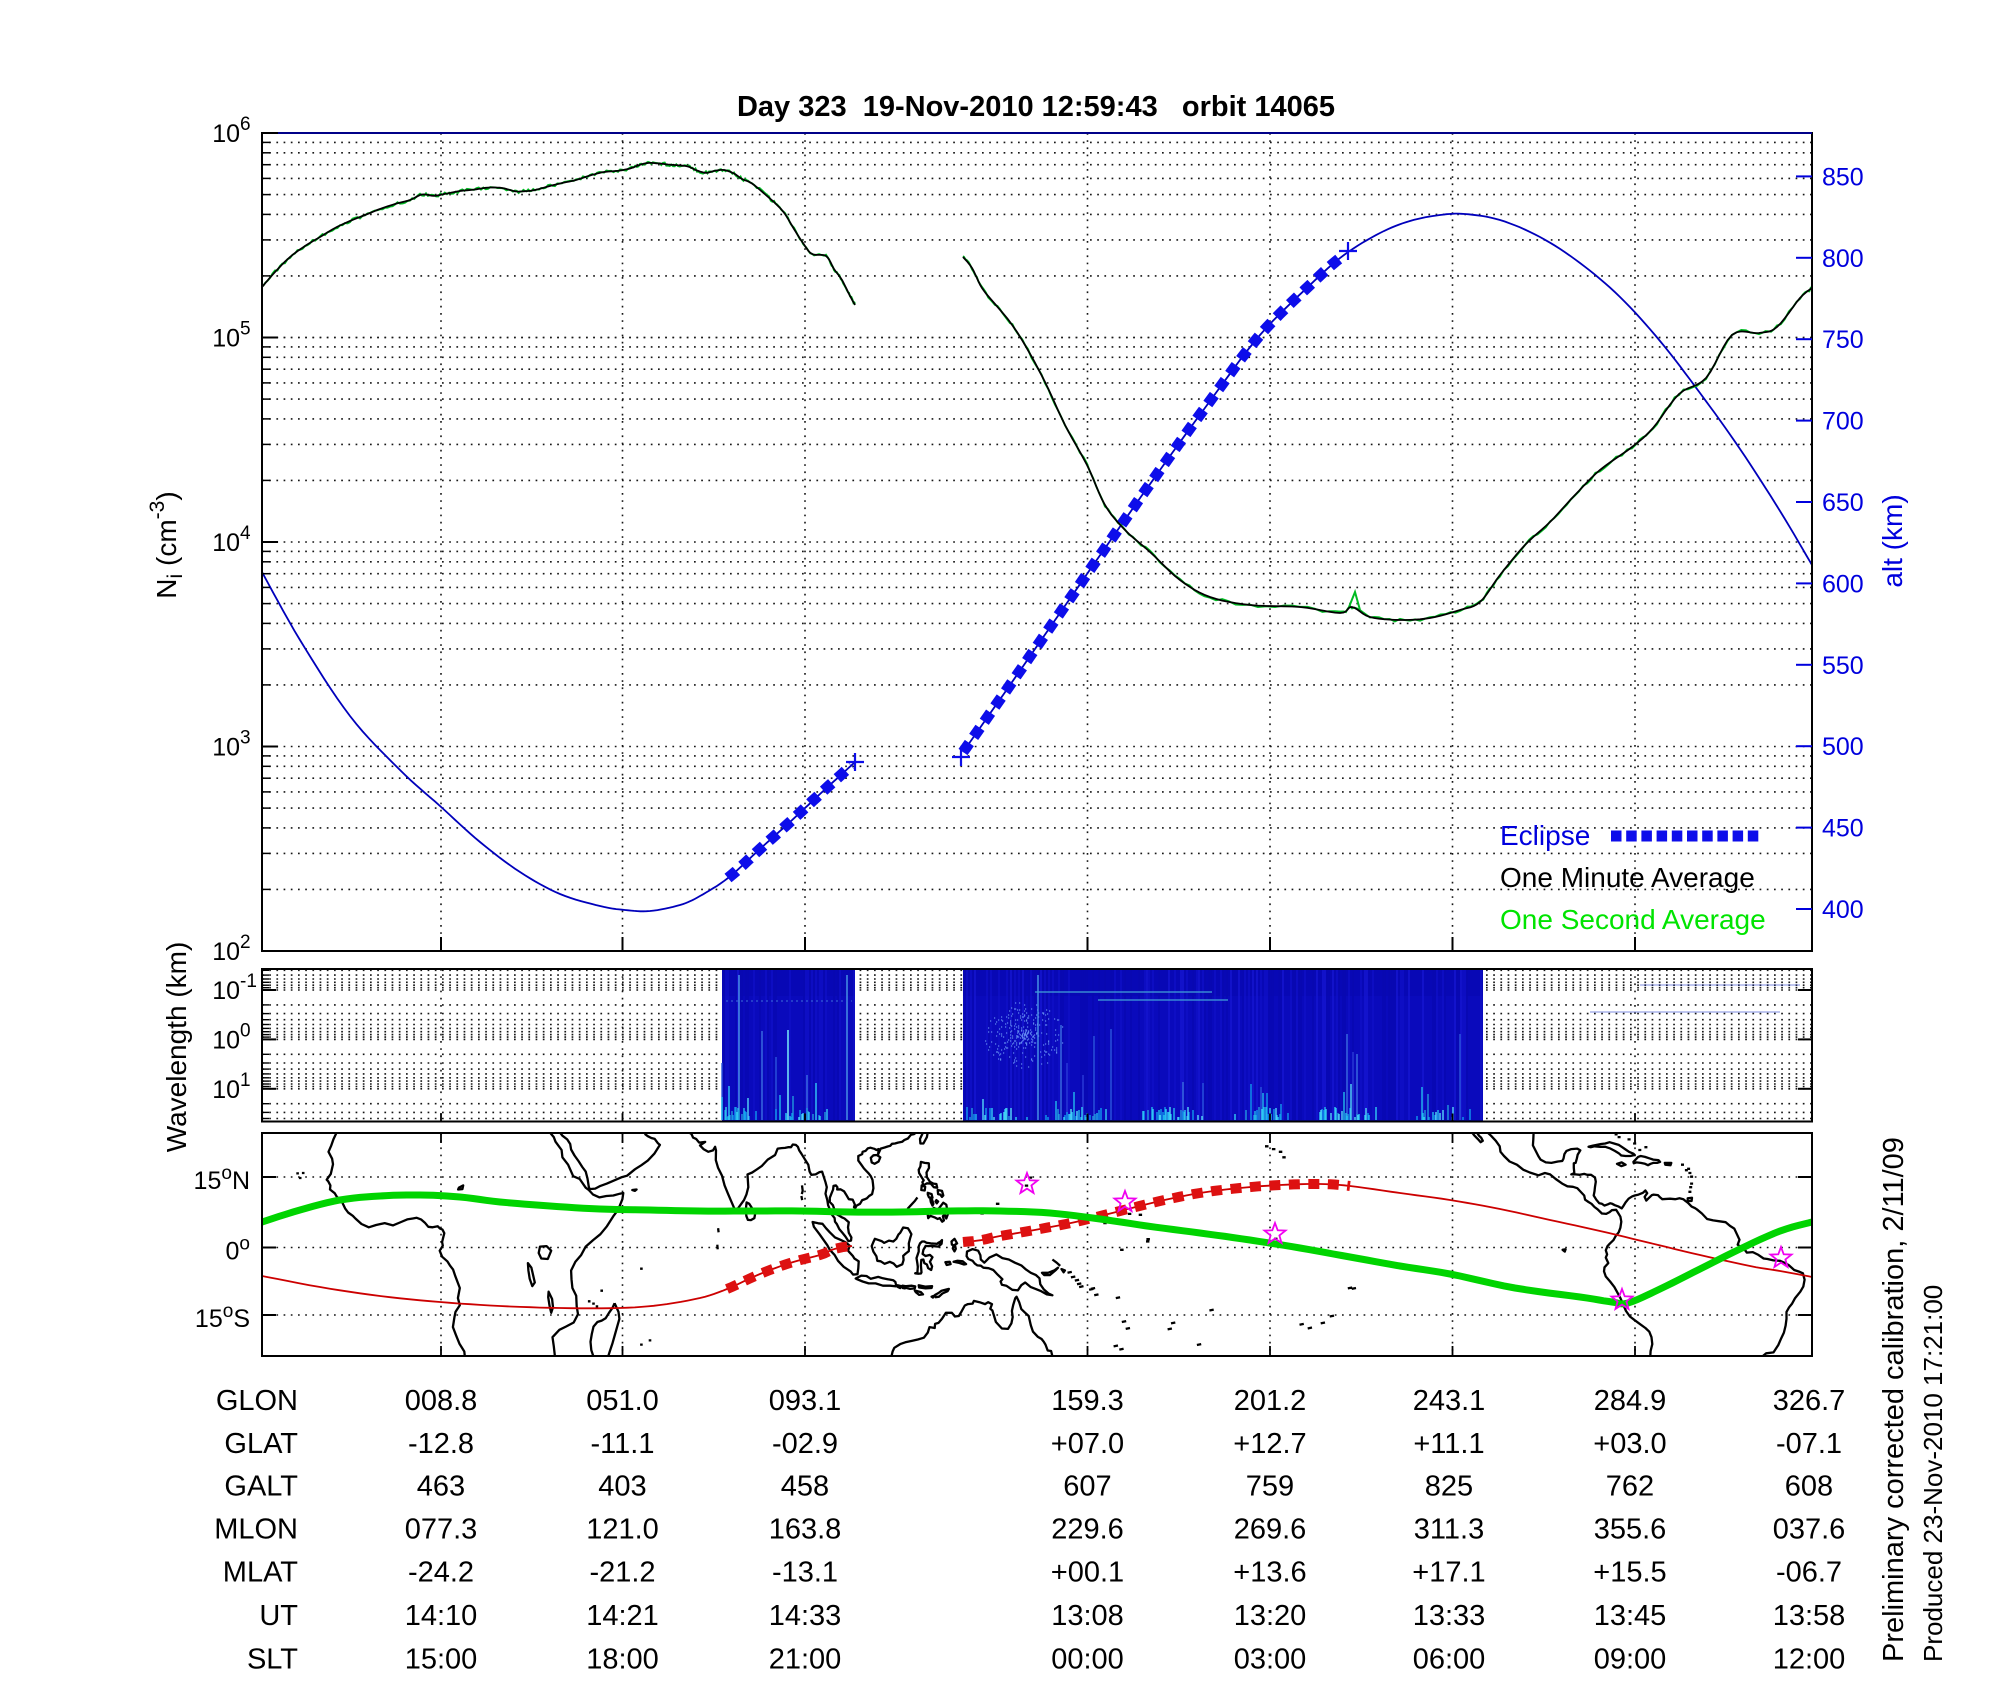  Describe the element at coordinates (1545, 835) in the screenshot. I see `svg-text: Eclipse` at that location.